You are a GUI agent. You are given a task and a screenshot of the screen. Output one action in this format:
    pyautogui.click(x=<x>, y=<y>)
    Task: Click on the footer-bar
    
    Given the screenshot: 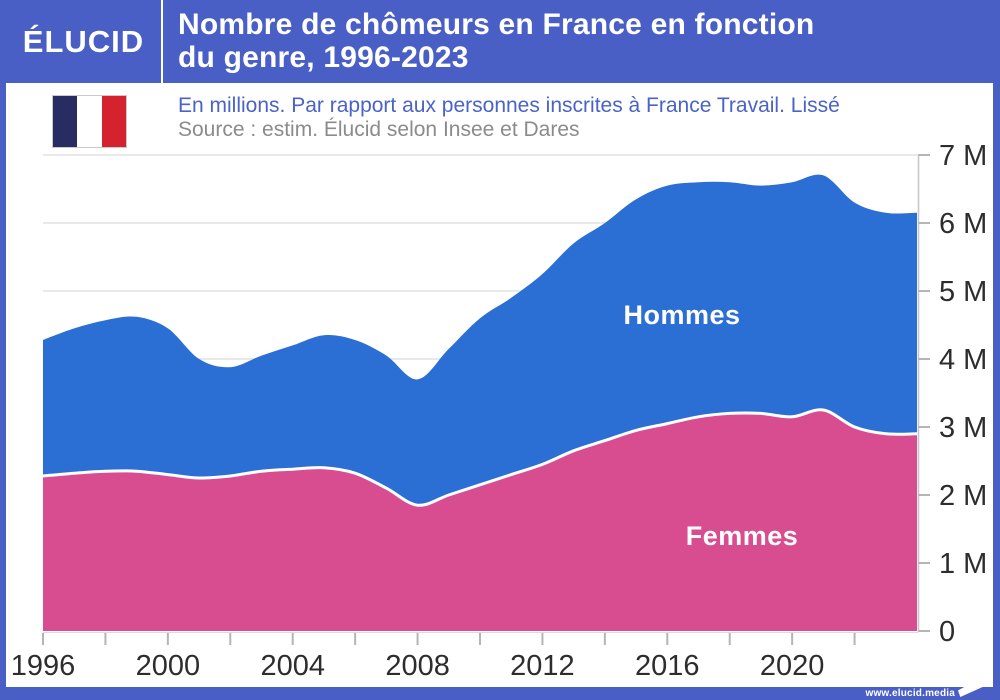 What is the action you would take?
    pyautogui.click(x=500, y=693)
    